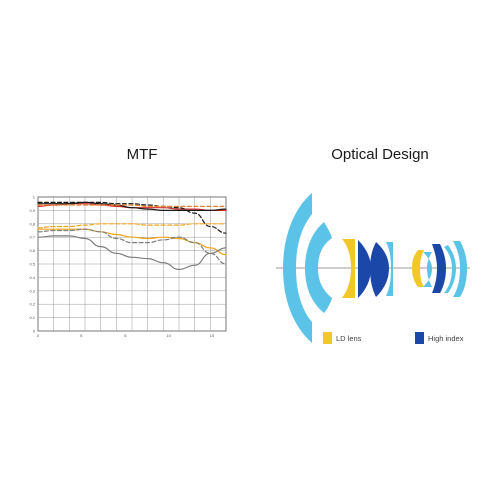 This screenshot has width=500, height=500. I want to click on x-tick-labels: 0 5 5 10 15, so click(126, 335).